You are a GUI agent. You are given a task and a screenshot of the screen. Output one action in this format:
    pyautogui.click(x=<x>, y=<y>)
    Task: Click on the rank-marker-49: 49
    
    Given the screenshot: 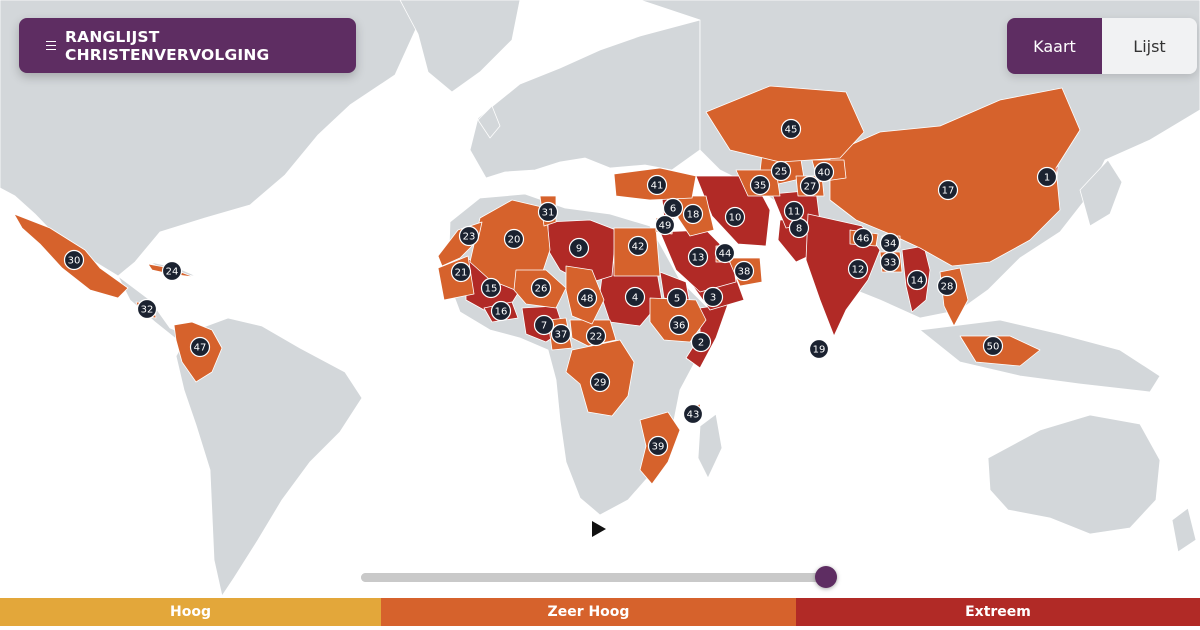 What is the action you would take?
    pyautogui.click(x=665, y=225)
    